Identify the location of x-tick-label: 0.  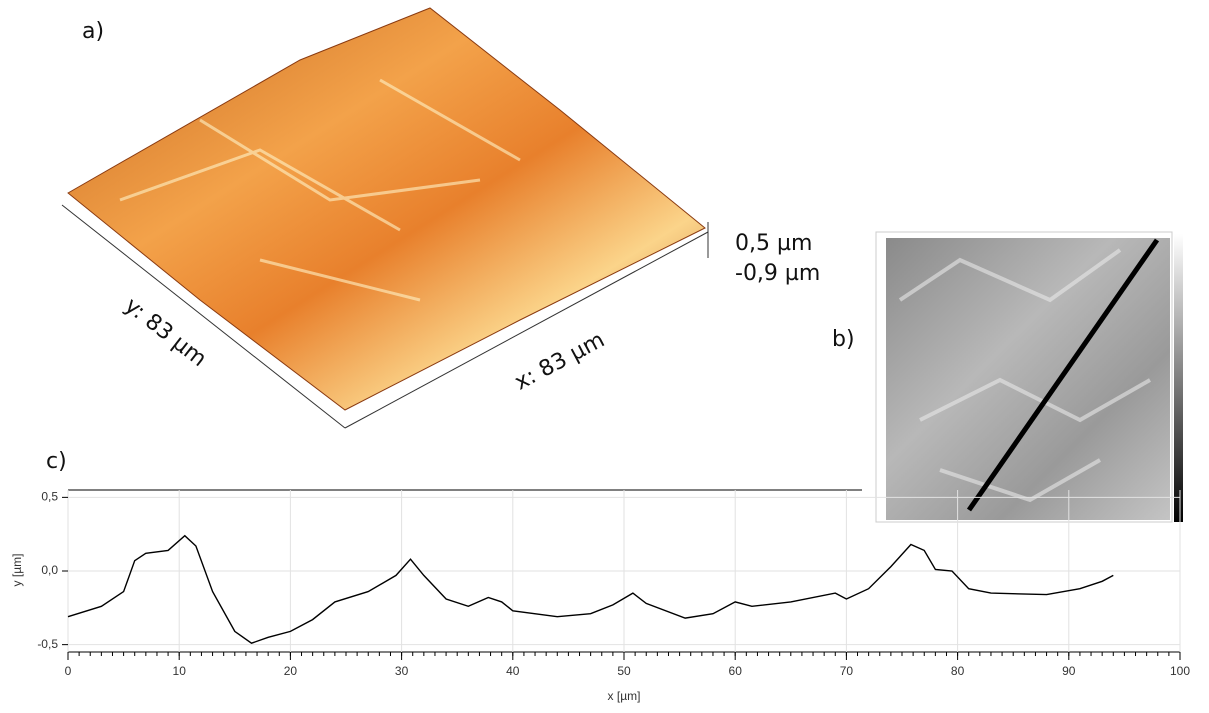
(68, 671).